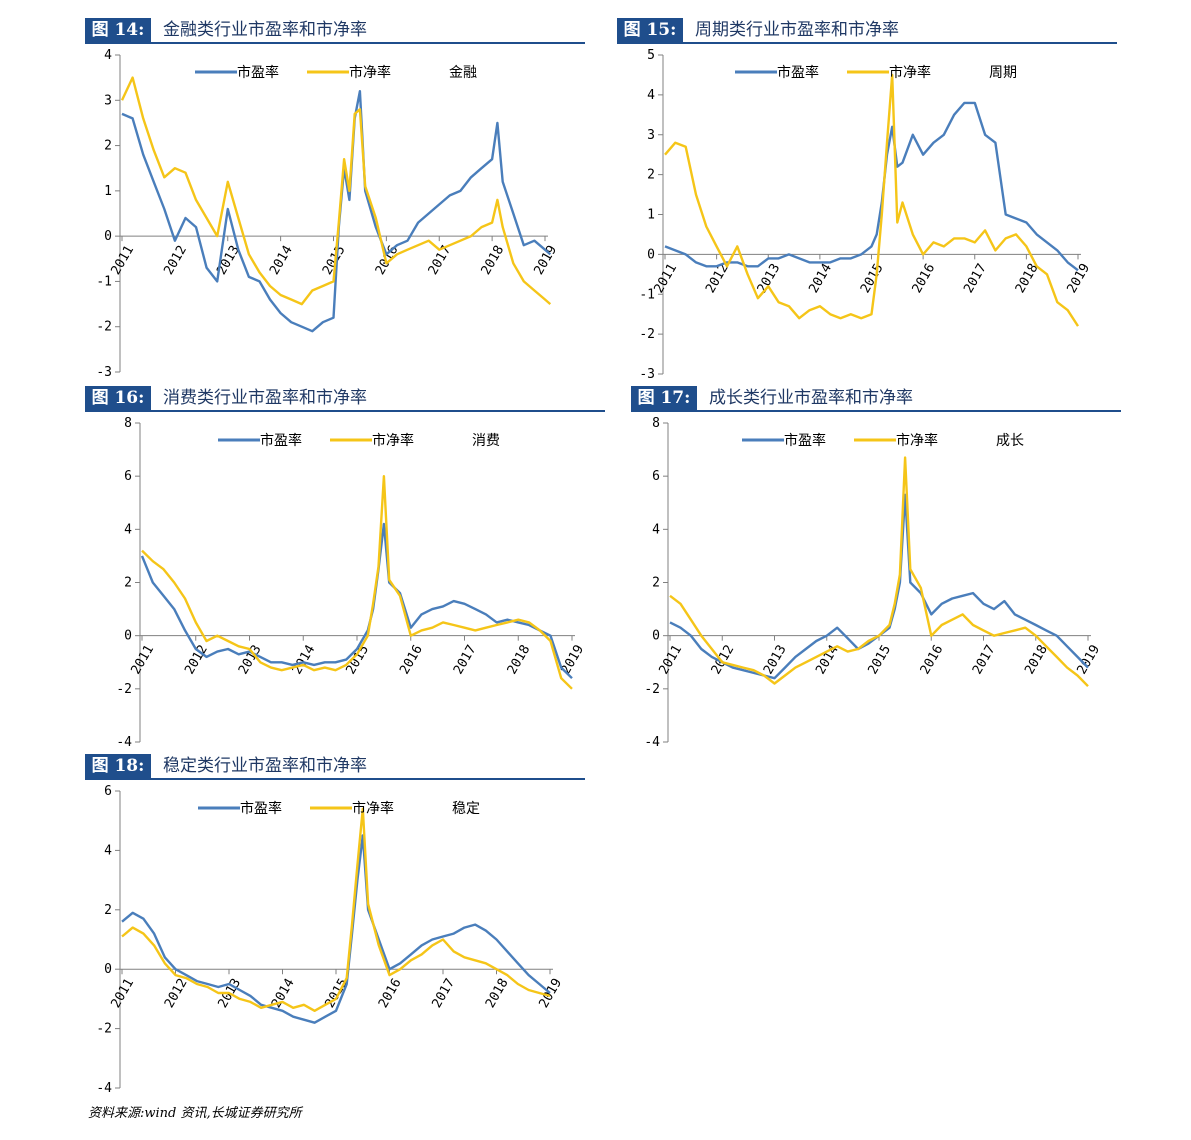 This screenshot has width=1191, height=1140. What do you see at coordinates (195, 1113) in the screenshot?
I see `source-note: 资料来源:wind 资讯,长城证券研究所` at bounding box center [195, 1113].